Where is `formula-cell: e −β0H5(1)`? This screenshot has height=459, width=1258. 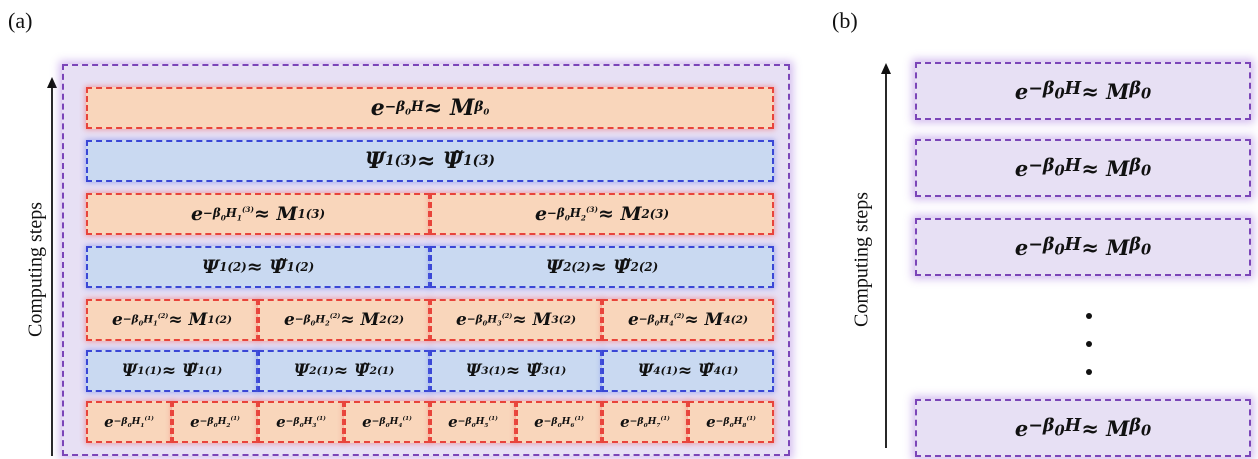
formula-cell: e −β0H5(1) is located at coordinates (473, 422).